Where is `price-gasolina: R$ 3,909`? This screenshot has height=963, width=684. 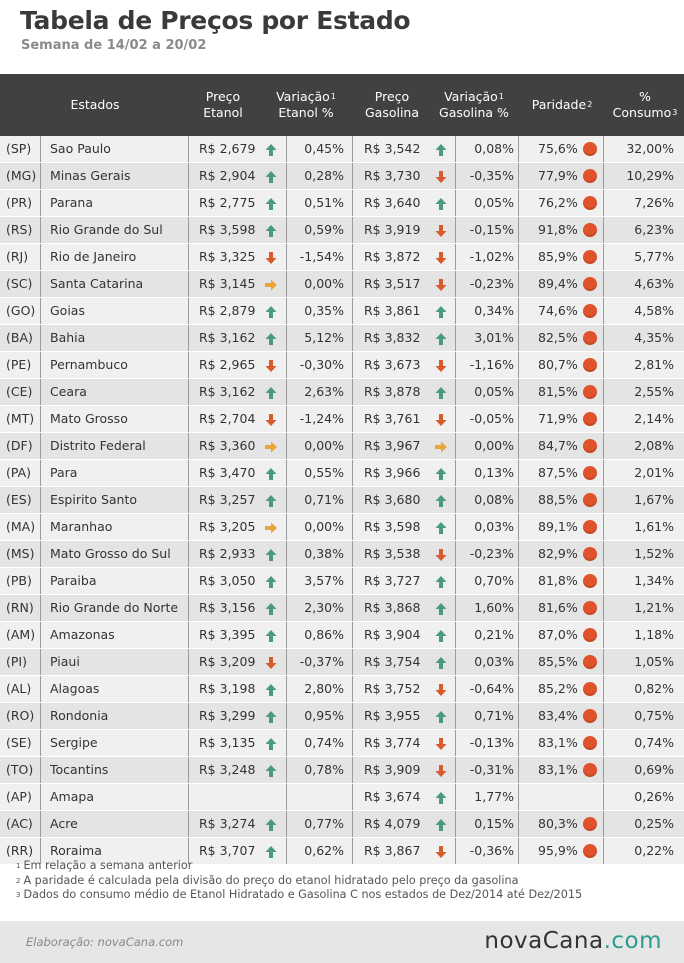 price-gasolina: R$ 3,909 is located at coordinates (392, 769).